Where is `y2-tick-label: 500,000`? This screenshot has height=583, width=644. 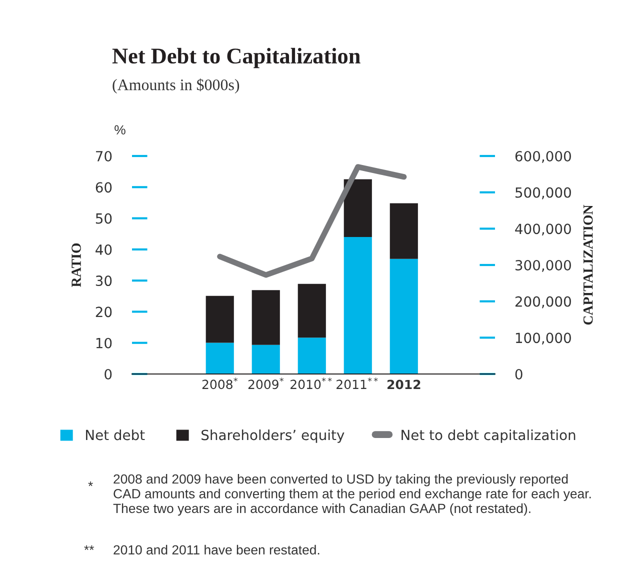
y2-tick-label: 500,000 is located at coordinates (543, 193).